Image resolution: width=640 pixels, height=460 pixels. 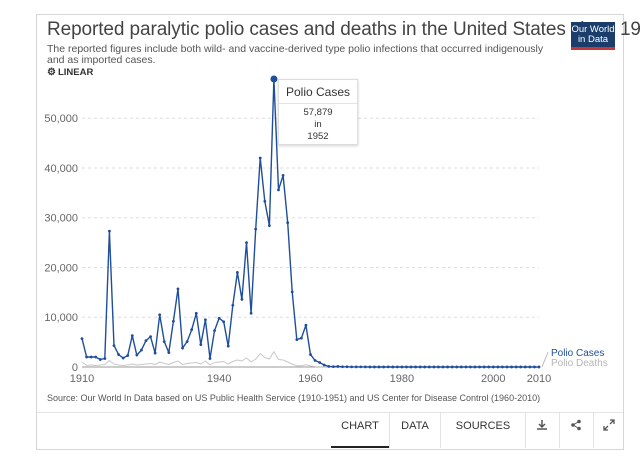 I want to click on scale-toggle: ⚙ LINEAR, so click(x=70, y=72).